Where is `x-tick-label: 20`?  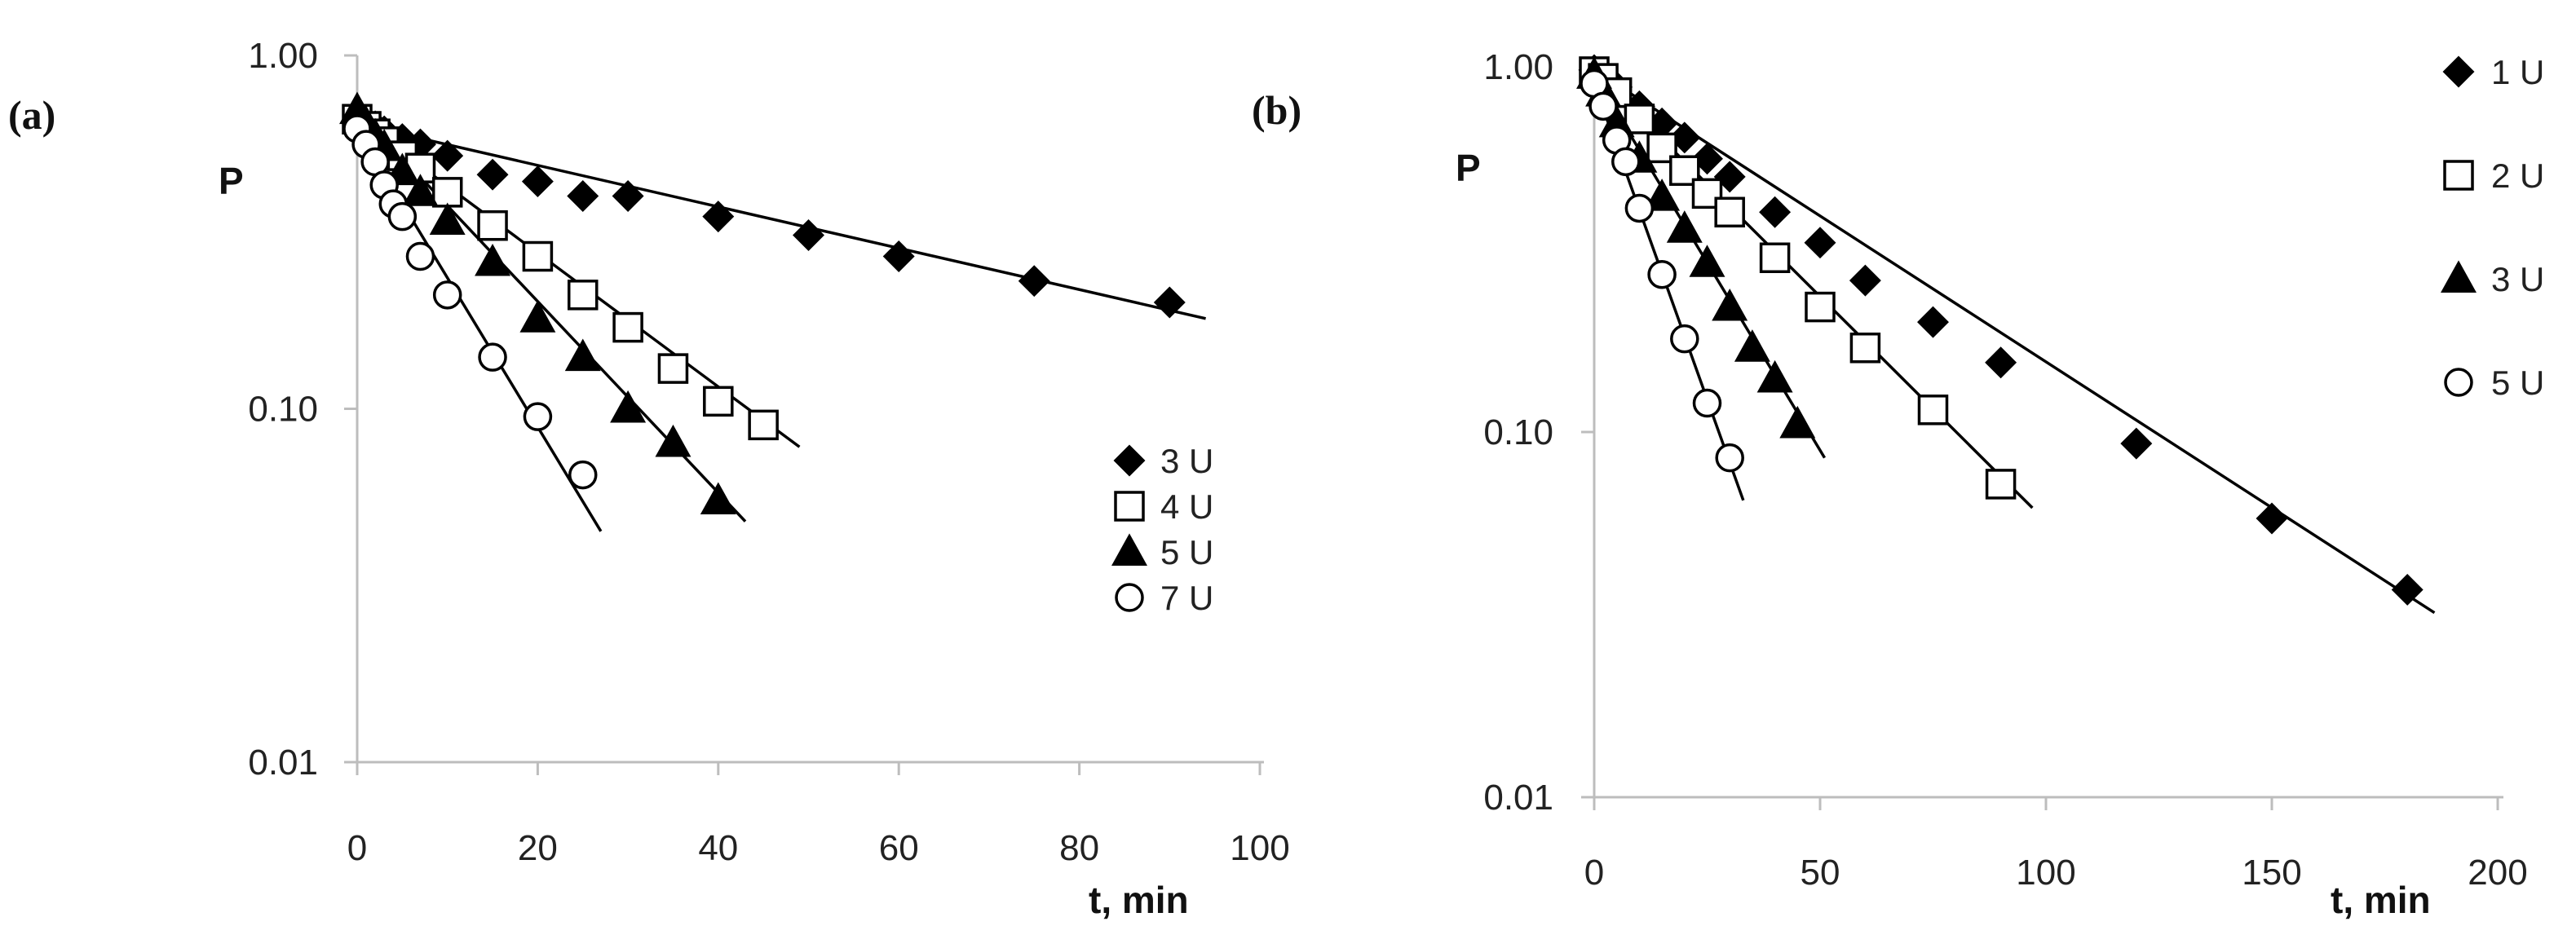 x-tick-label: 20 is located at coordinates (538, 848).